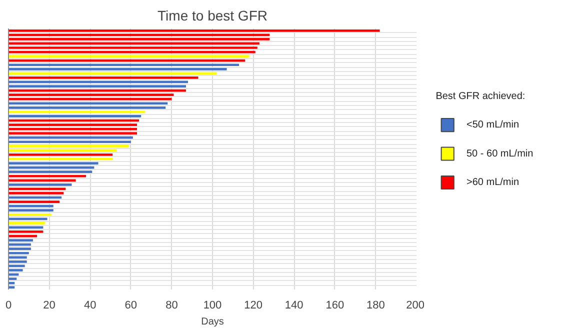  Describe the element at coordinates (481, 96) in the screenshot. I see `legend-title: Best GFR achieved:` at that location.